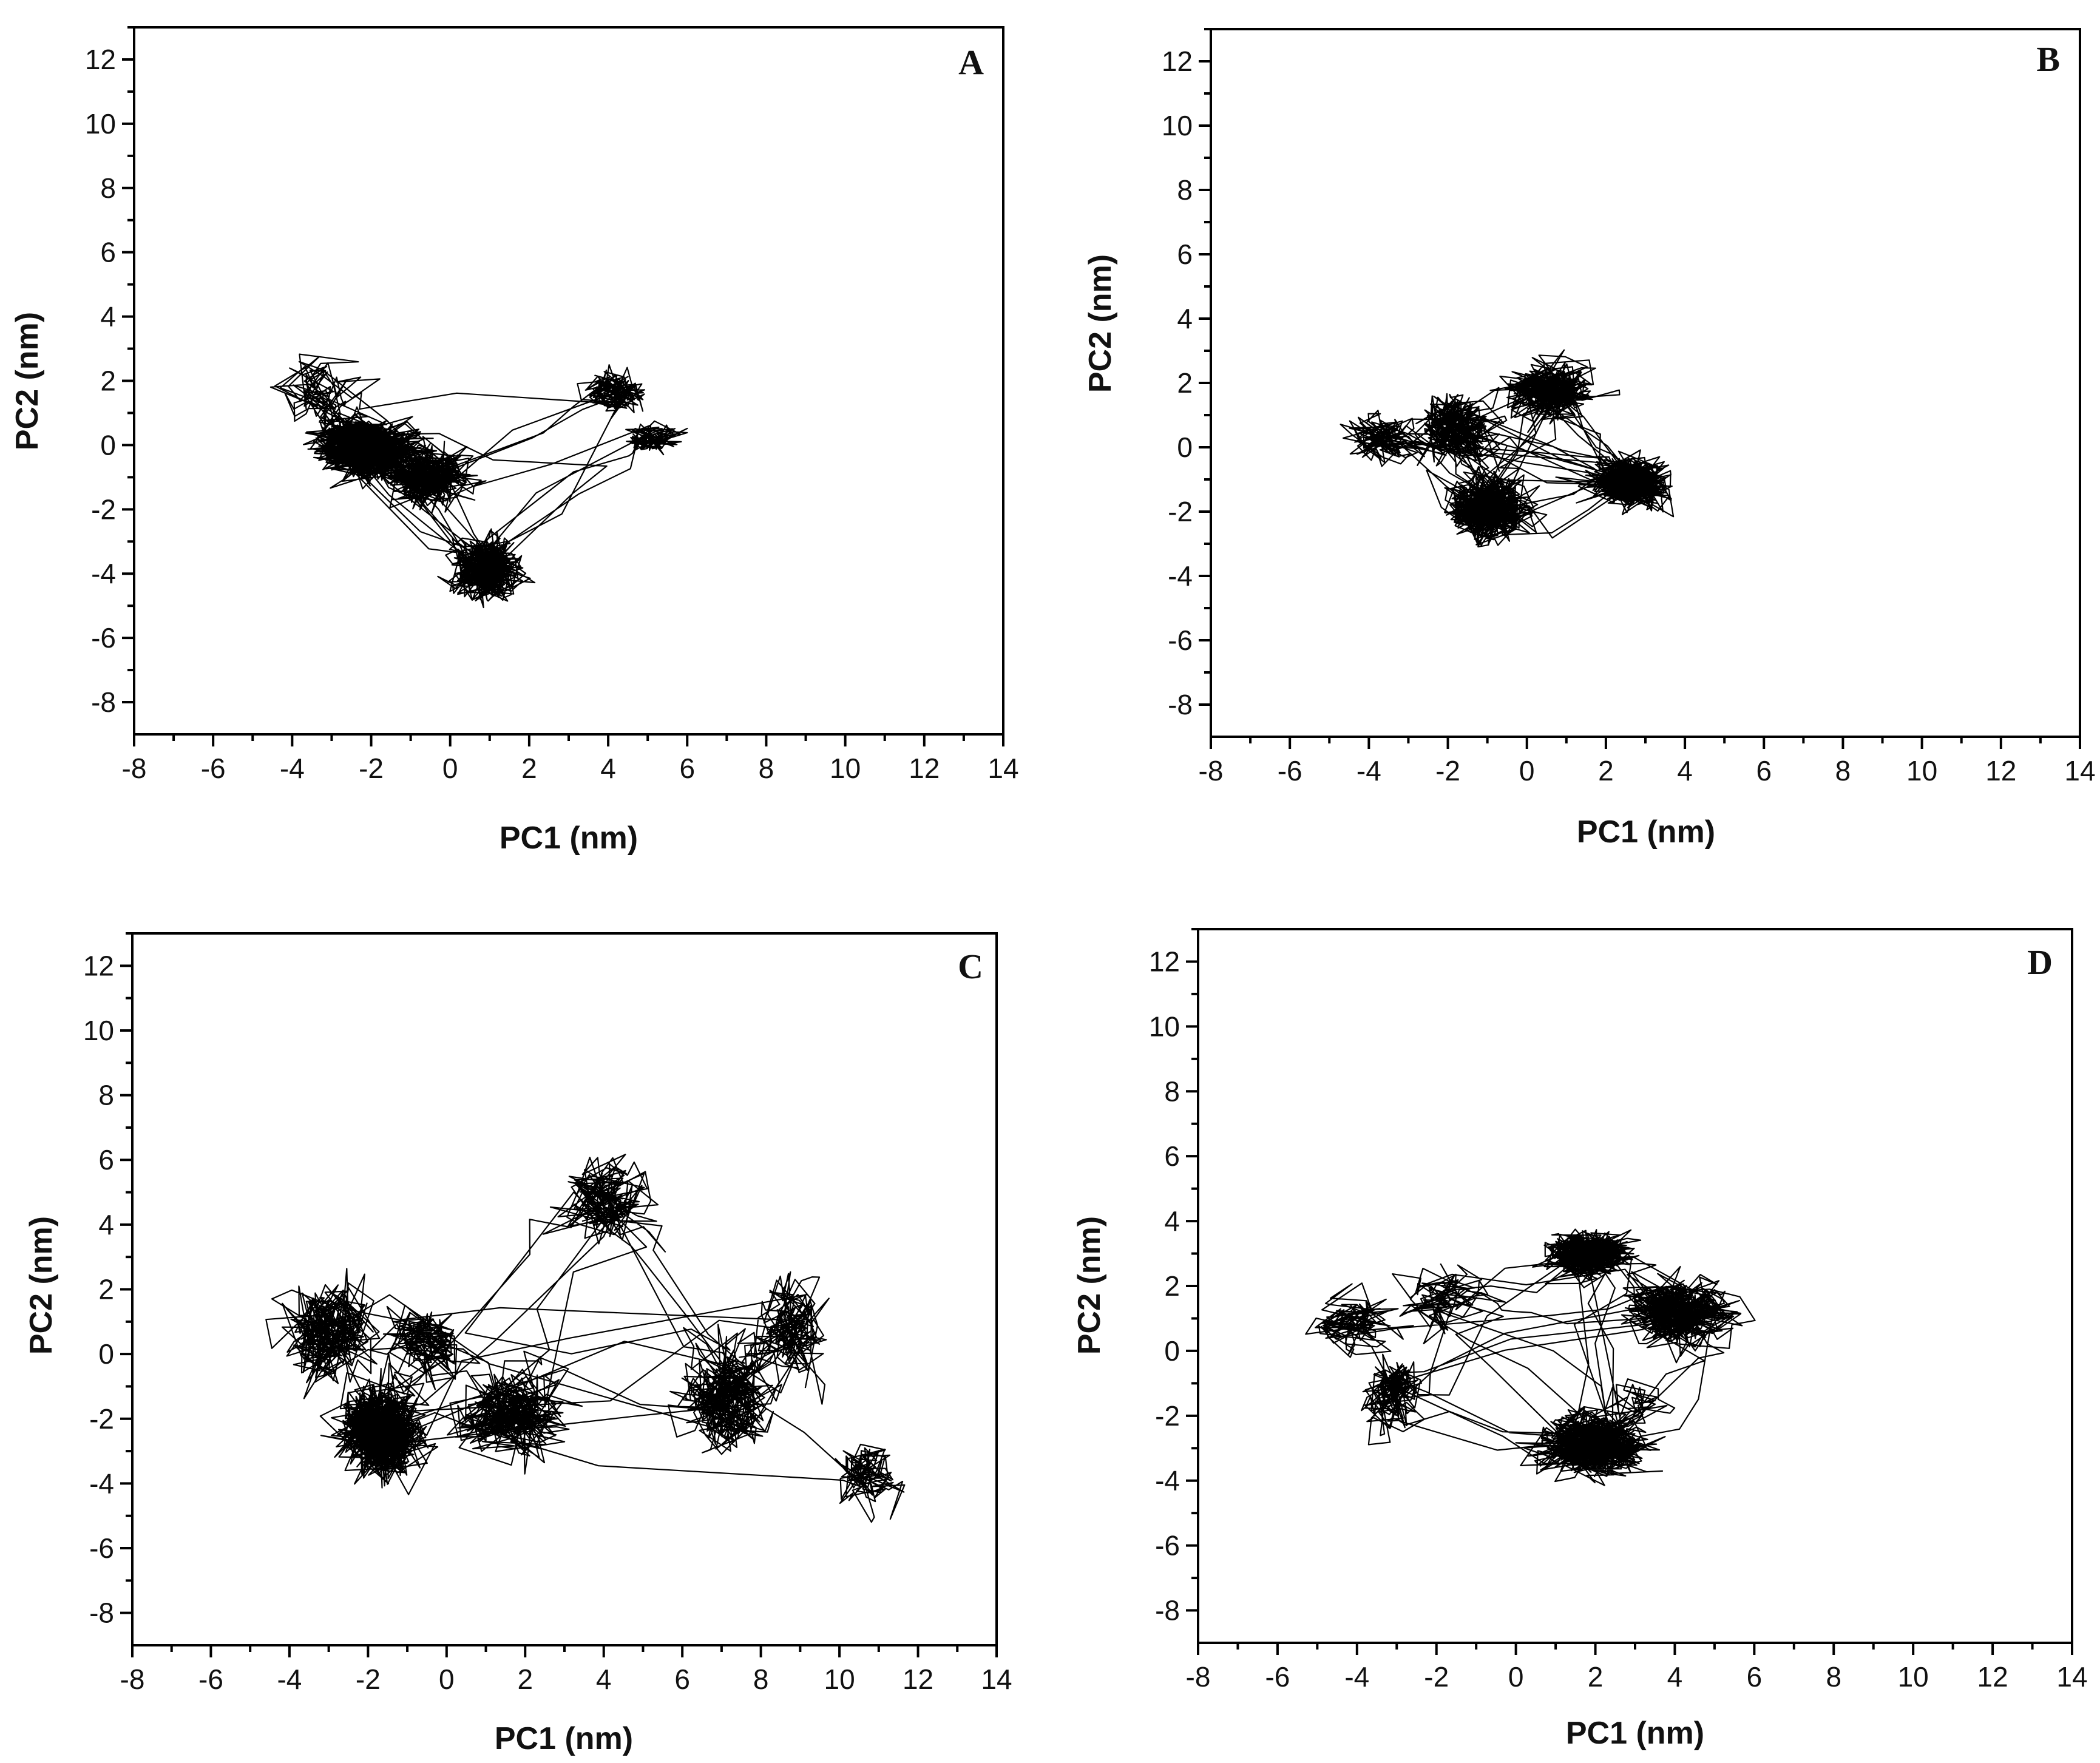 The height and width of the screenshot is (1763, 2100). I want to click on y-tick-label-d: 0, so click(1172, 1351).